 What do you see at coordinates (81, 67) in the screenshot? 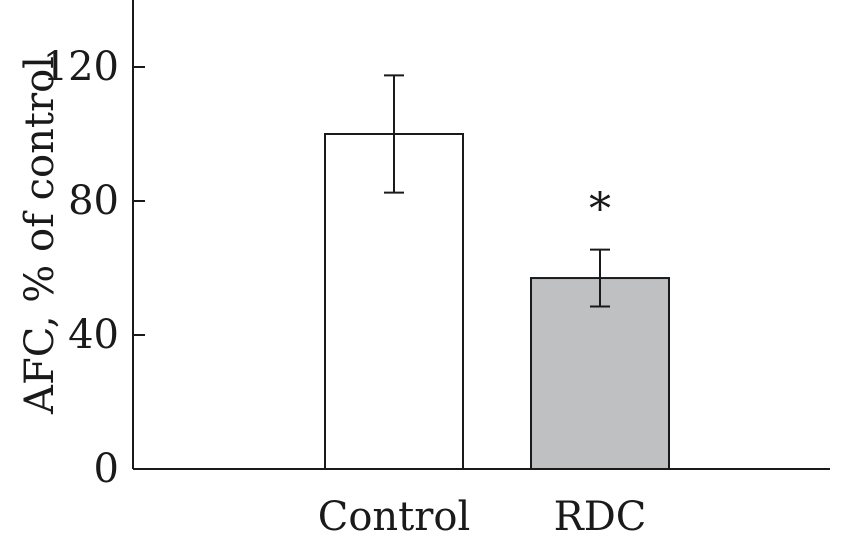
I see `y-tick-label: 120` at bounding box center [81, 67].